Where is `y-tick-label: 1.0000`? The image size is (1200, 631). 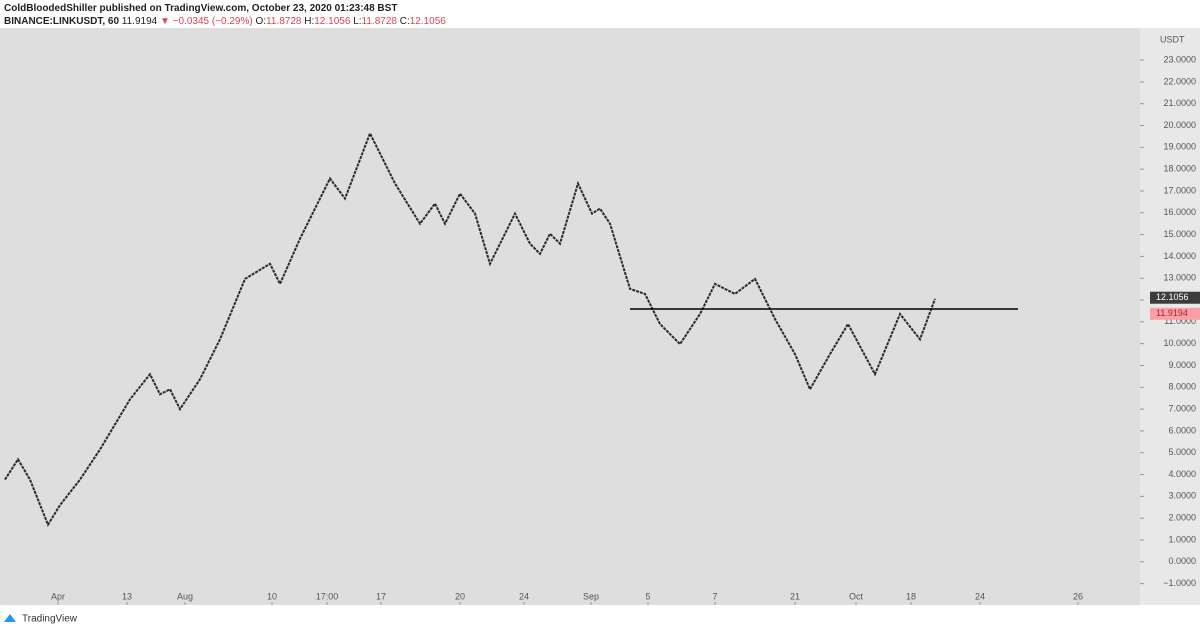 y-tick-label: 1.0000 is located at coordinates (1182, 539).